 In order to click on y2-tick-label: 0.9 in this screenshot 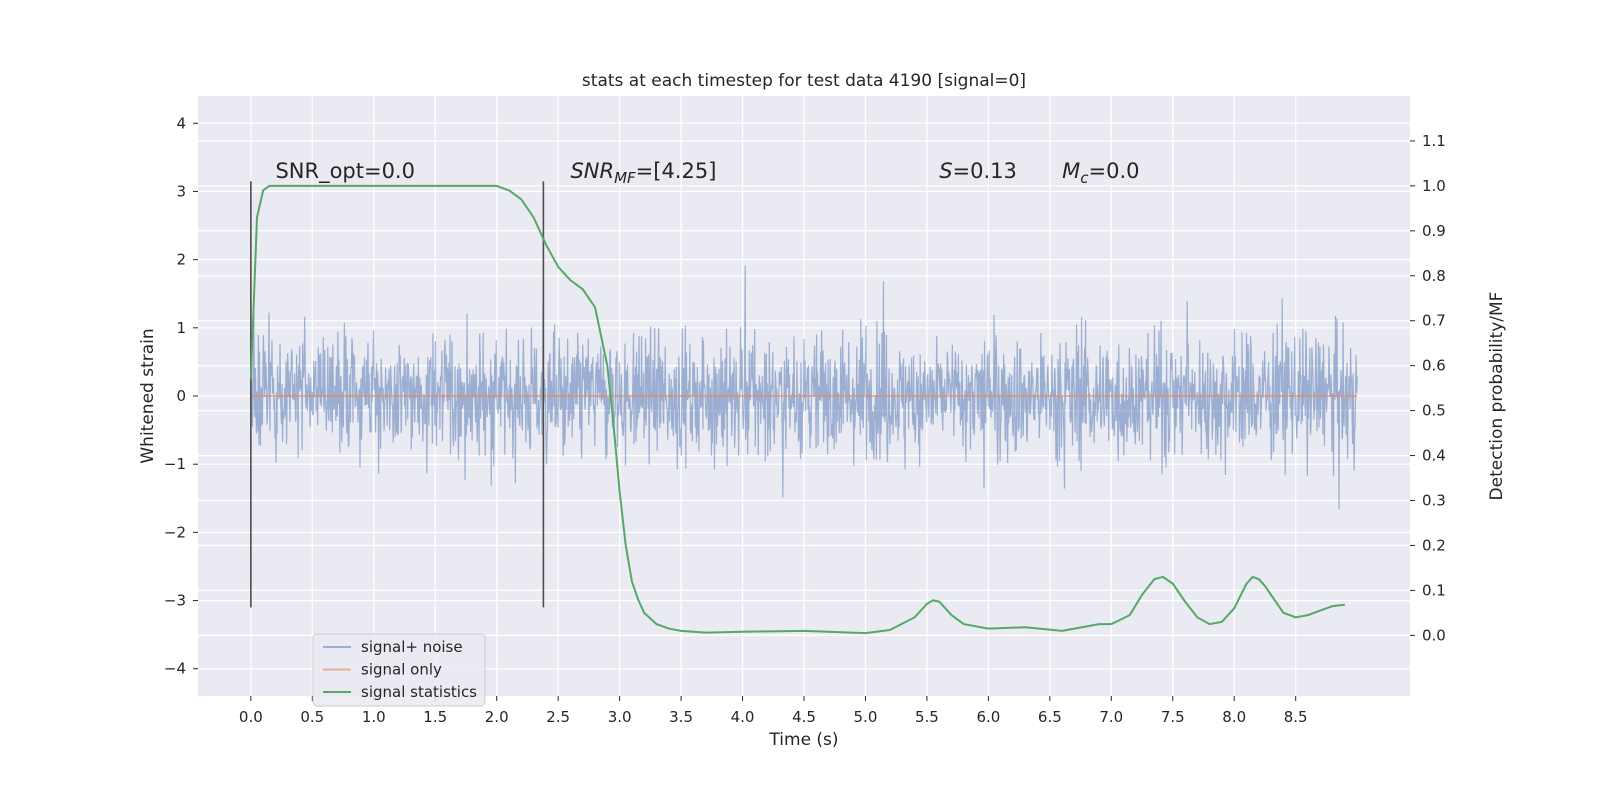, I will do `click(1434, 231)`.